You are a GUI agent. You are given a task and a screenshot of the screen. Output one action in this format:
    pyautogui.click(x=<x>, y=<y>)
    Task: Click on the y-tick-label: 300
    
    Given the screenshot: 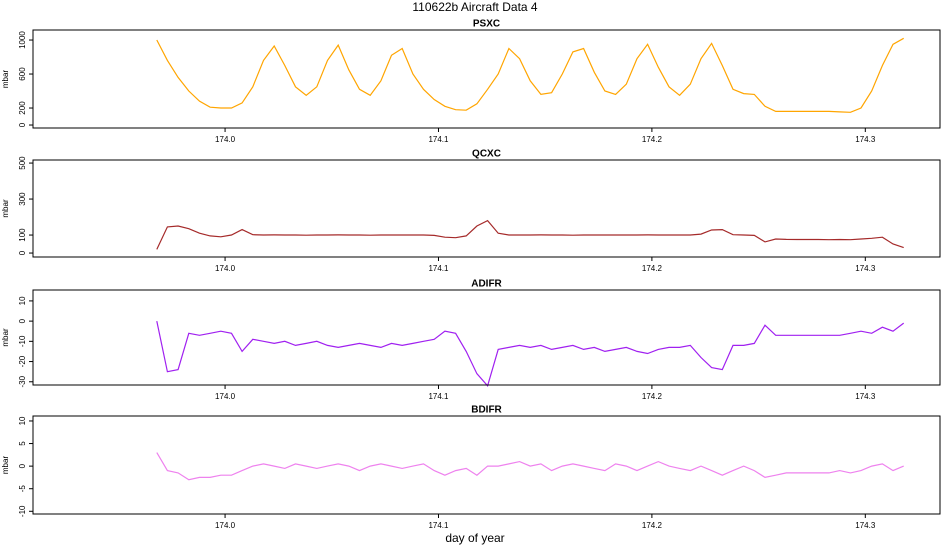 What is the action you would take?
    pyautogui.click(x=22, y=199)
    